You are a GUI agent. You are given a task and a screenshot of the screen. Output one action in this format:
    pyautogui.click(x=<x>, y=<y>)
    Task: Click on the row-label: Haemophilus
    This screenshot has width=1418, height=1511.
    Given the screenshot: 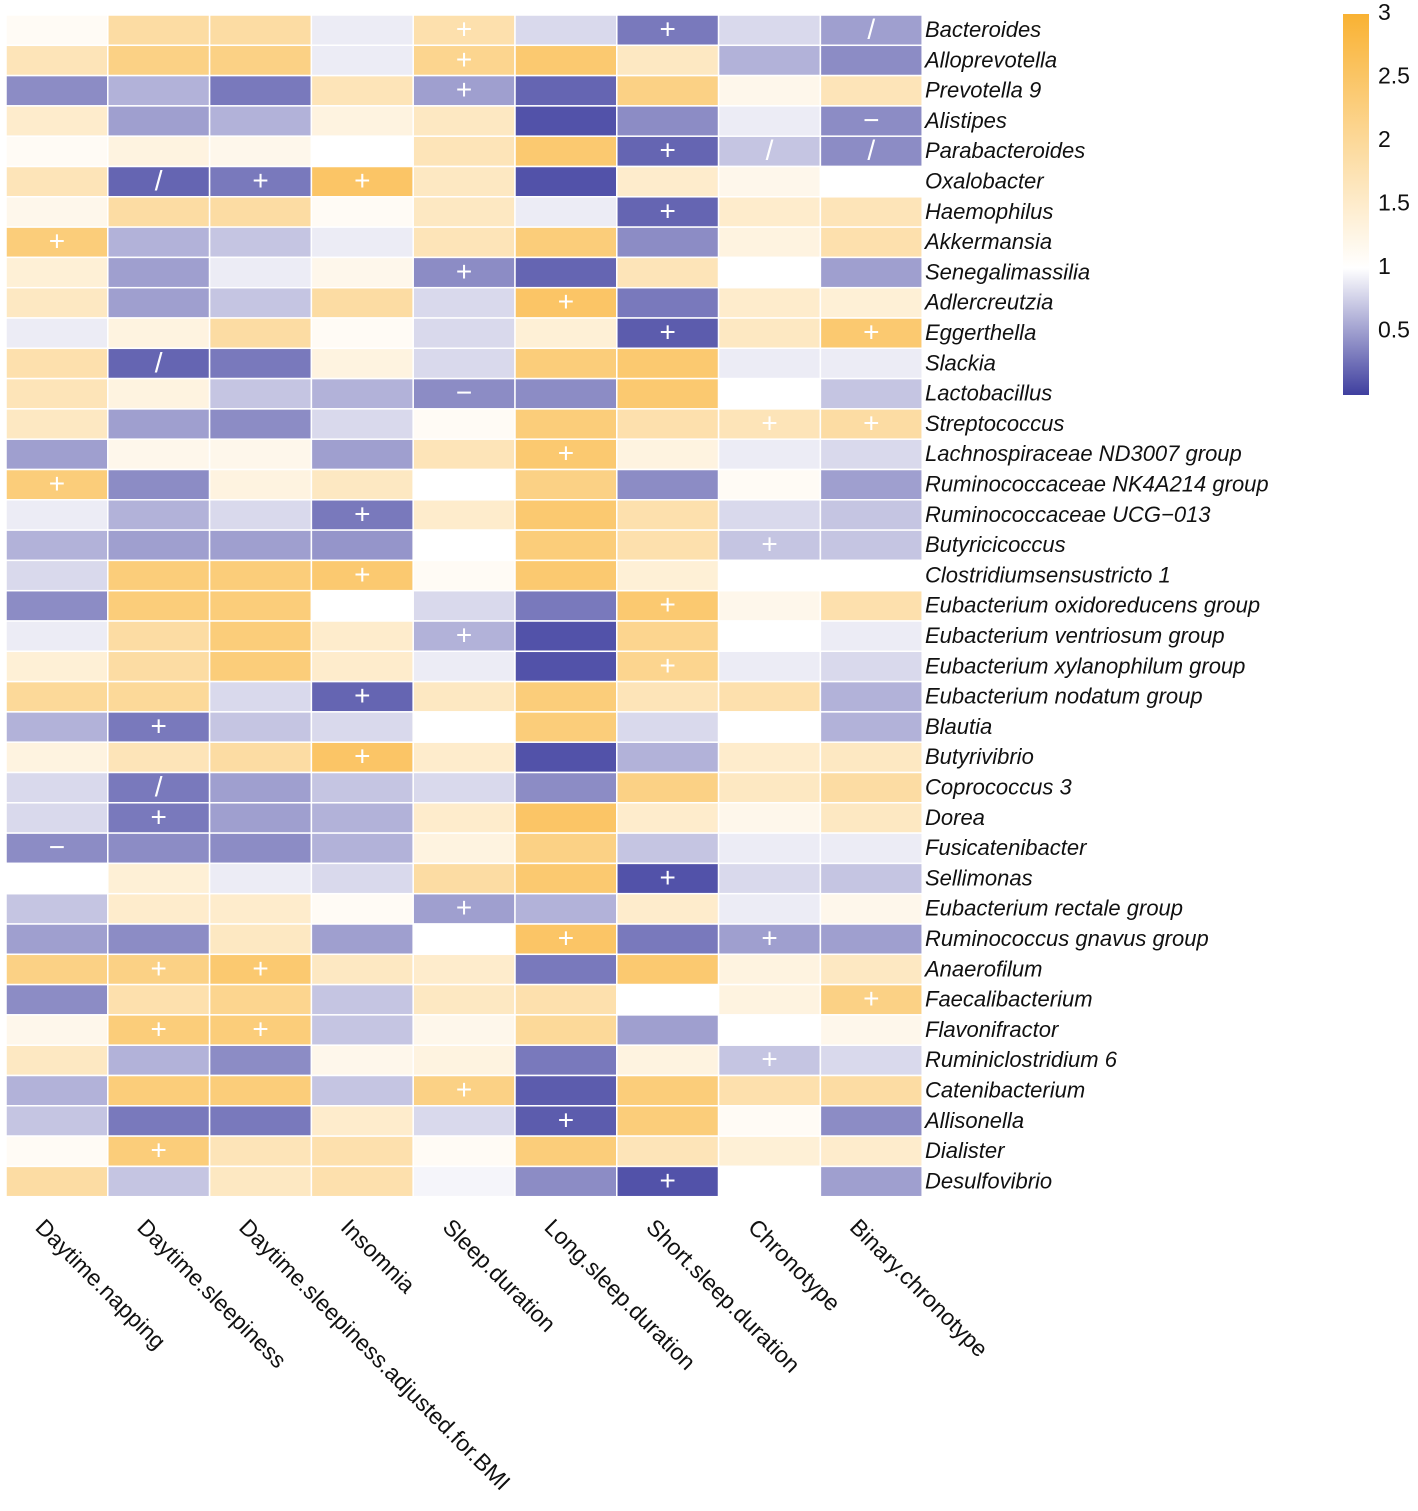 What is the action you would take?
    pyautogui.click(x=989, y=211)
    